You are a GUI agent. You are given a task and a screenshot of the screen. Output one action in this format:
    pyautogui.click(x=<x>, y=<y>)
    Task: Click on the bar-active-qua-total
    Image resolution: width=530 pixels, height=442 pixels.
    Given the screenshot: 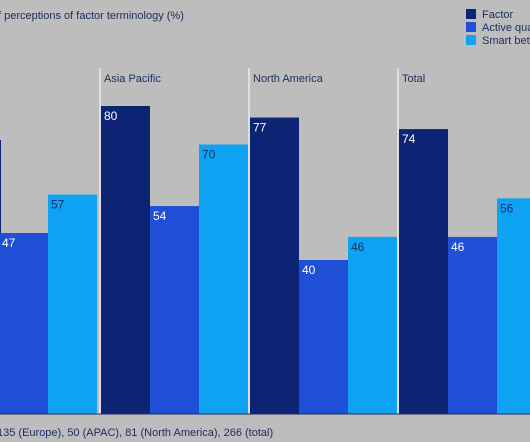 What is the action you would take?
    pyautogui.click(x=472, y=325)
    